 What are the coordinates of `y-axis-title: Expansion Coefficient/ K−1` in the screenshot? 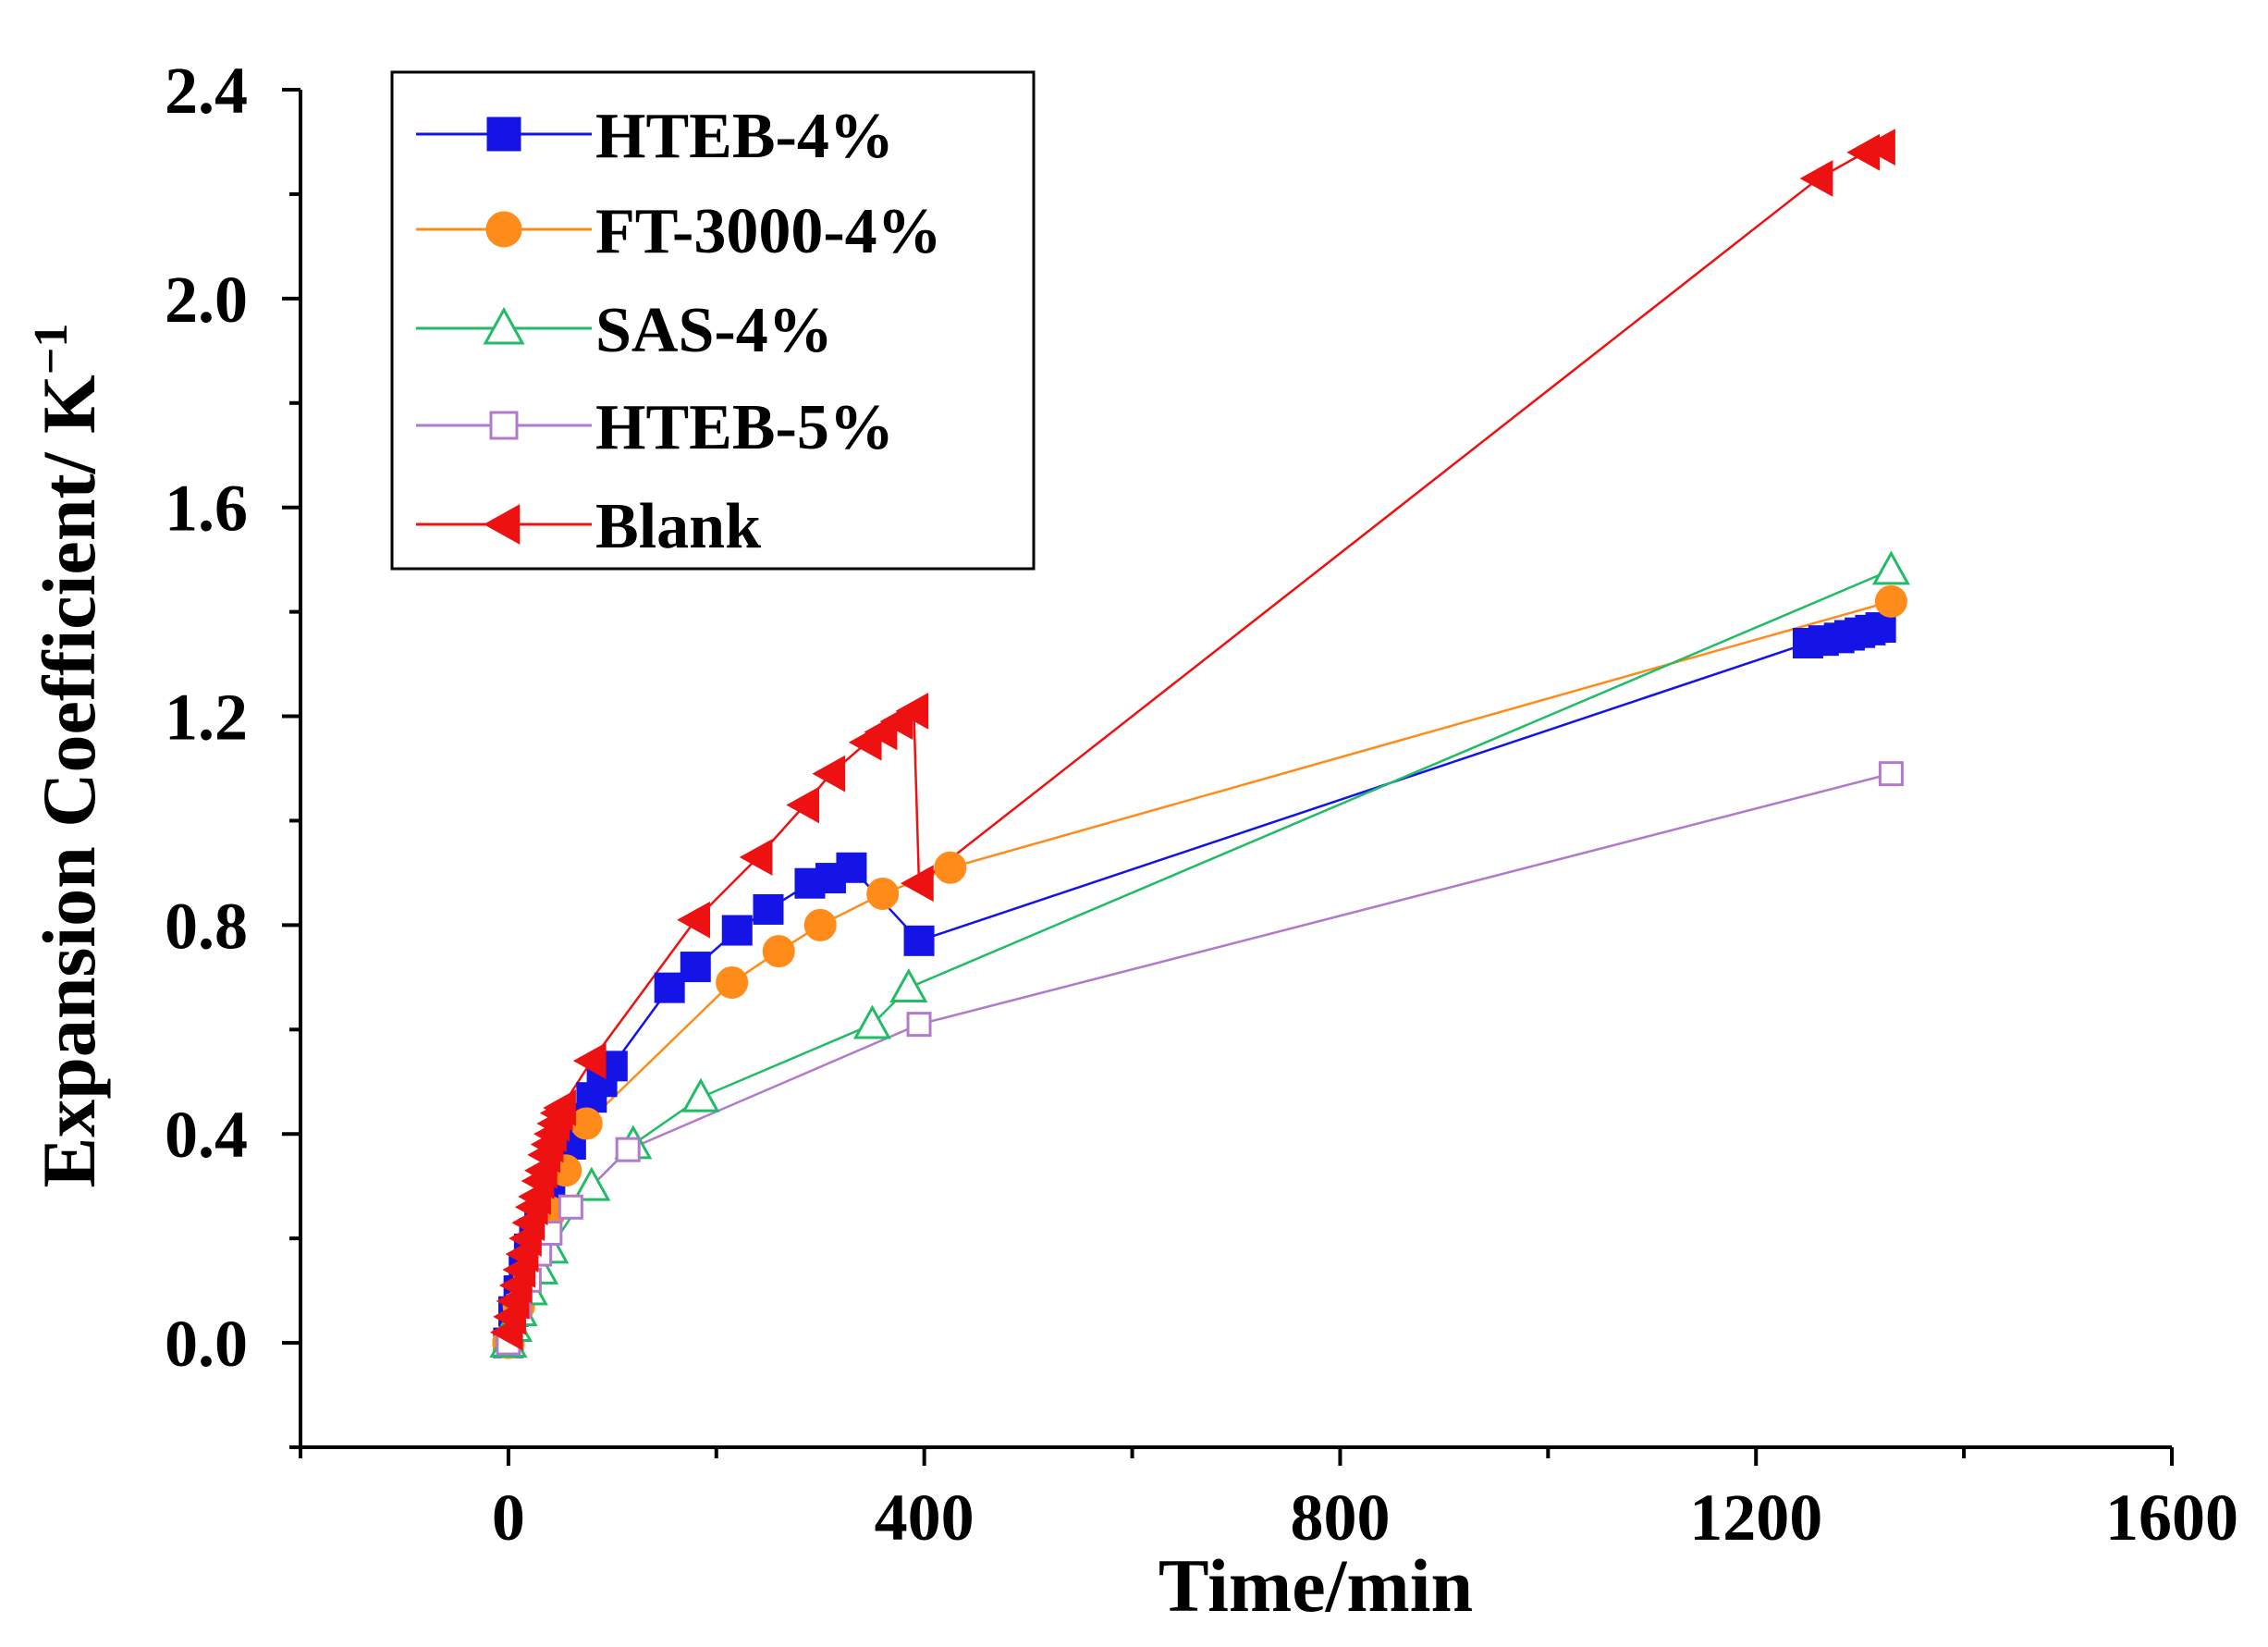 It's located at (68, 756).